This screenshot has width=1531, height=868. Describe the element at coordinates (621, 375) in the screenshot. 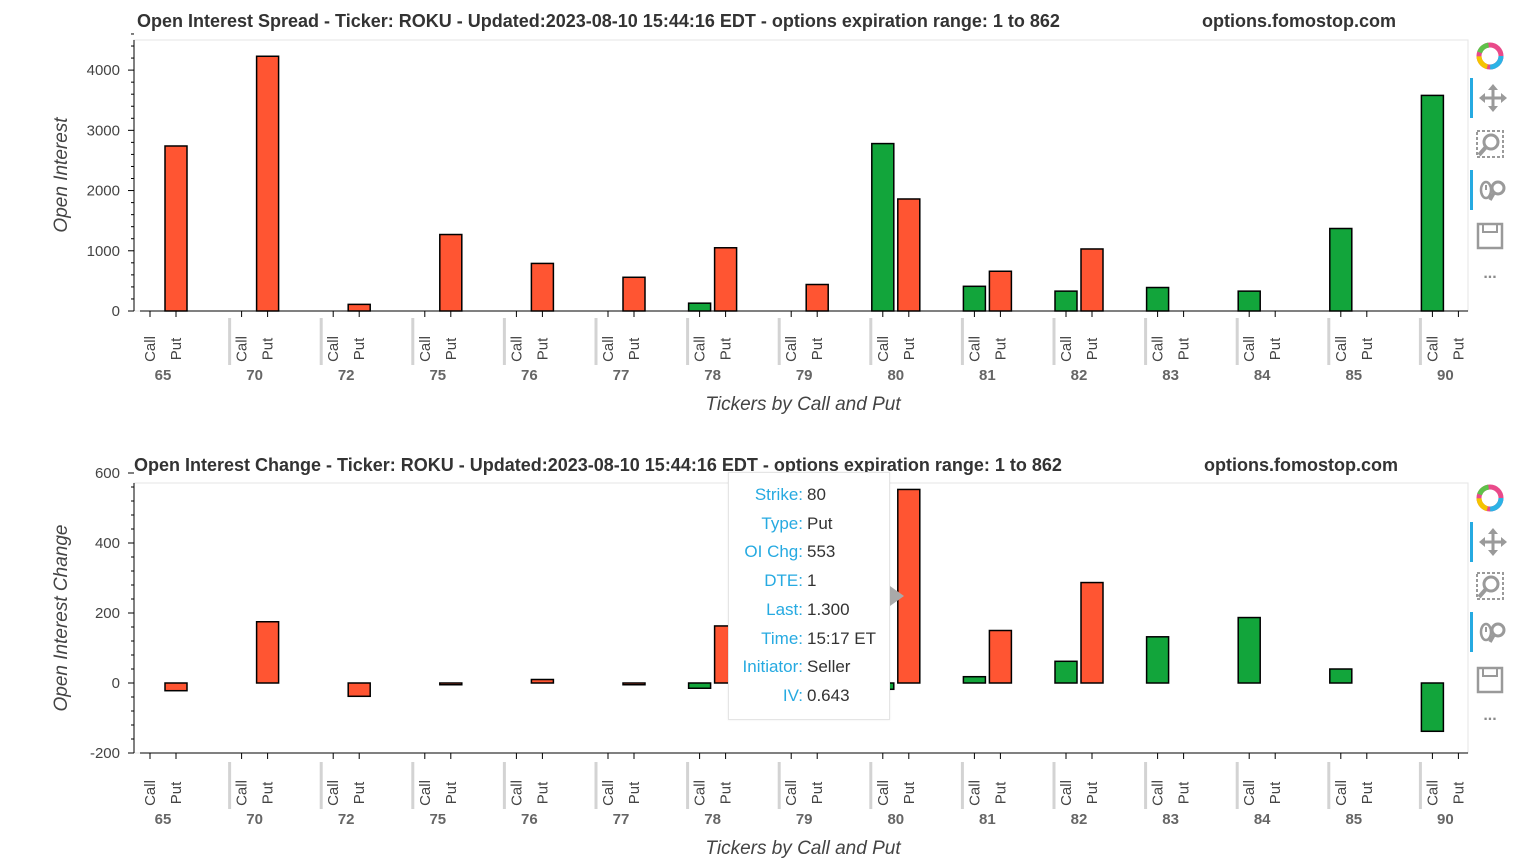

I see `x-group-label: 77` at that location.